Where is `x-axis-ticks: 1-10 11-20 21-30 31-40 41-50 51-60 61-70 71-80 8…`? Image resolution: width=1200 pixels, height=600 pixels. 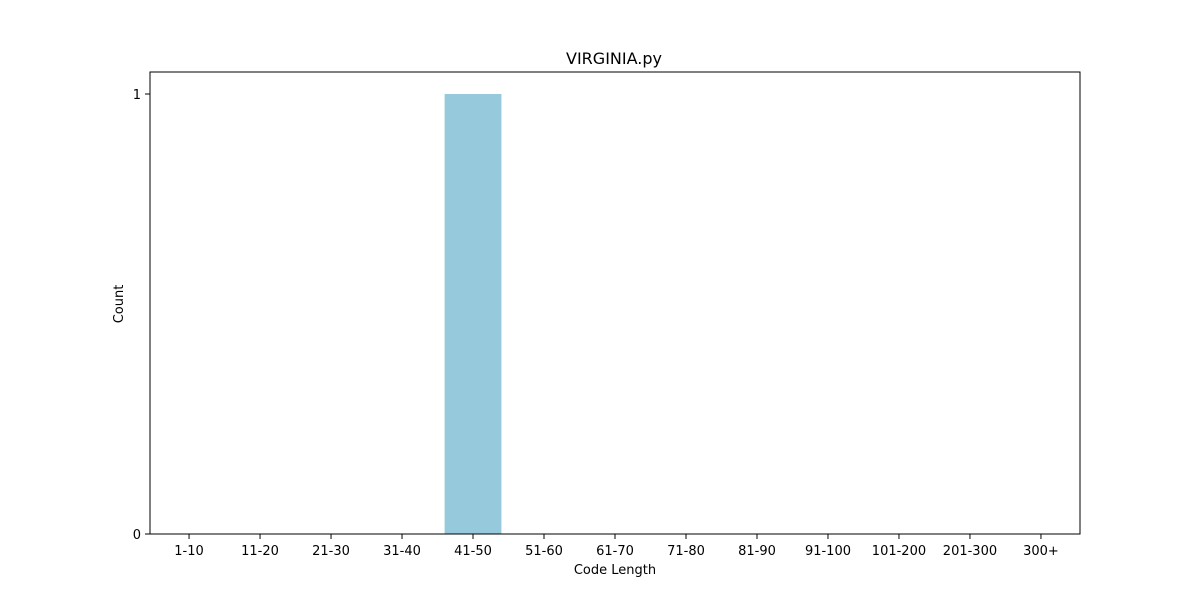
x-axis-ticks: 1-10 11-20 21-30 31-40 41-50 51-60 61-70 71-80 8… is located at coordinates (616, 546).